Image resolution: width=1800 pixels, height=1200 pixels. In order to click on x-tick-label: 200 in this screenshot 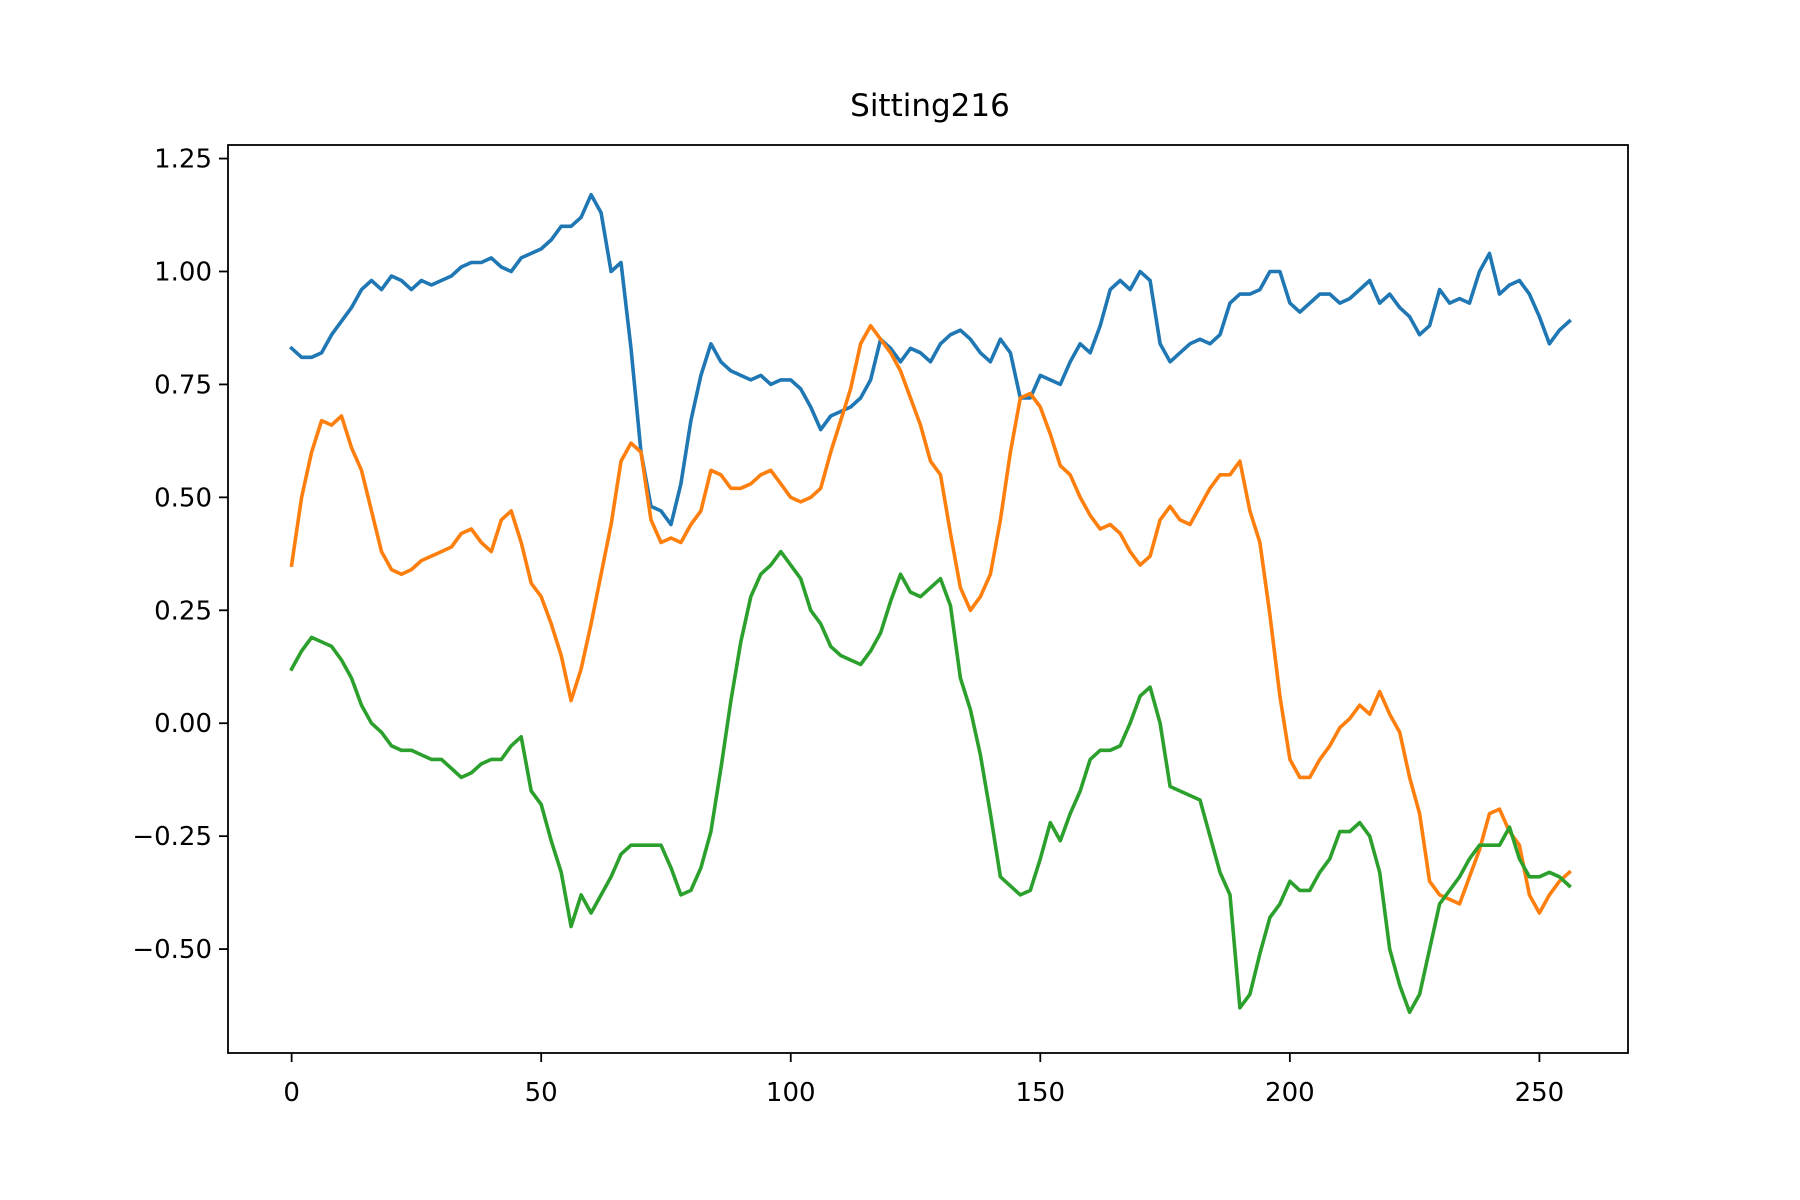, I will do `click(1290, 1093)`.